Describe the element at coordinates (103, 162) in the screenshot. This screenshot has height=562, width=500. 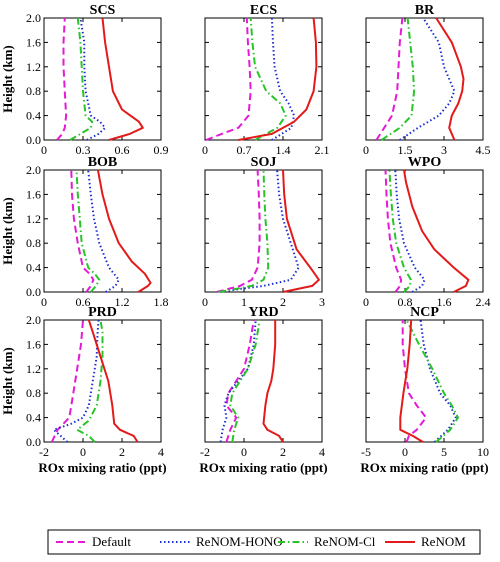
I see `panel-title: BOB` at that location.